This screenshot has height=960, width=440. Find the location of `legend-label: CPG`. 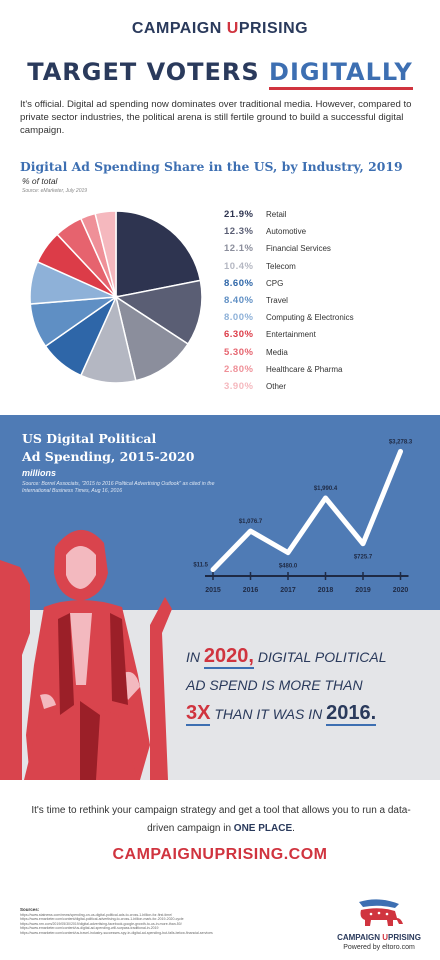

legend-label: CPG is located at coordinates (275, 283).